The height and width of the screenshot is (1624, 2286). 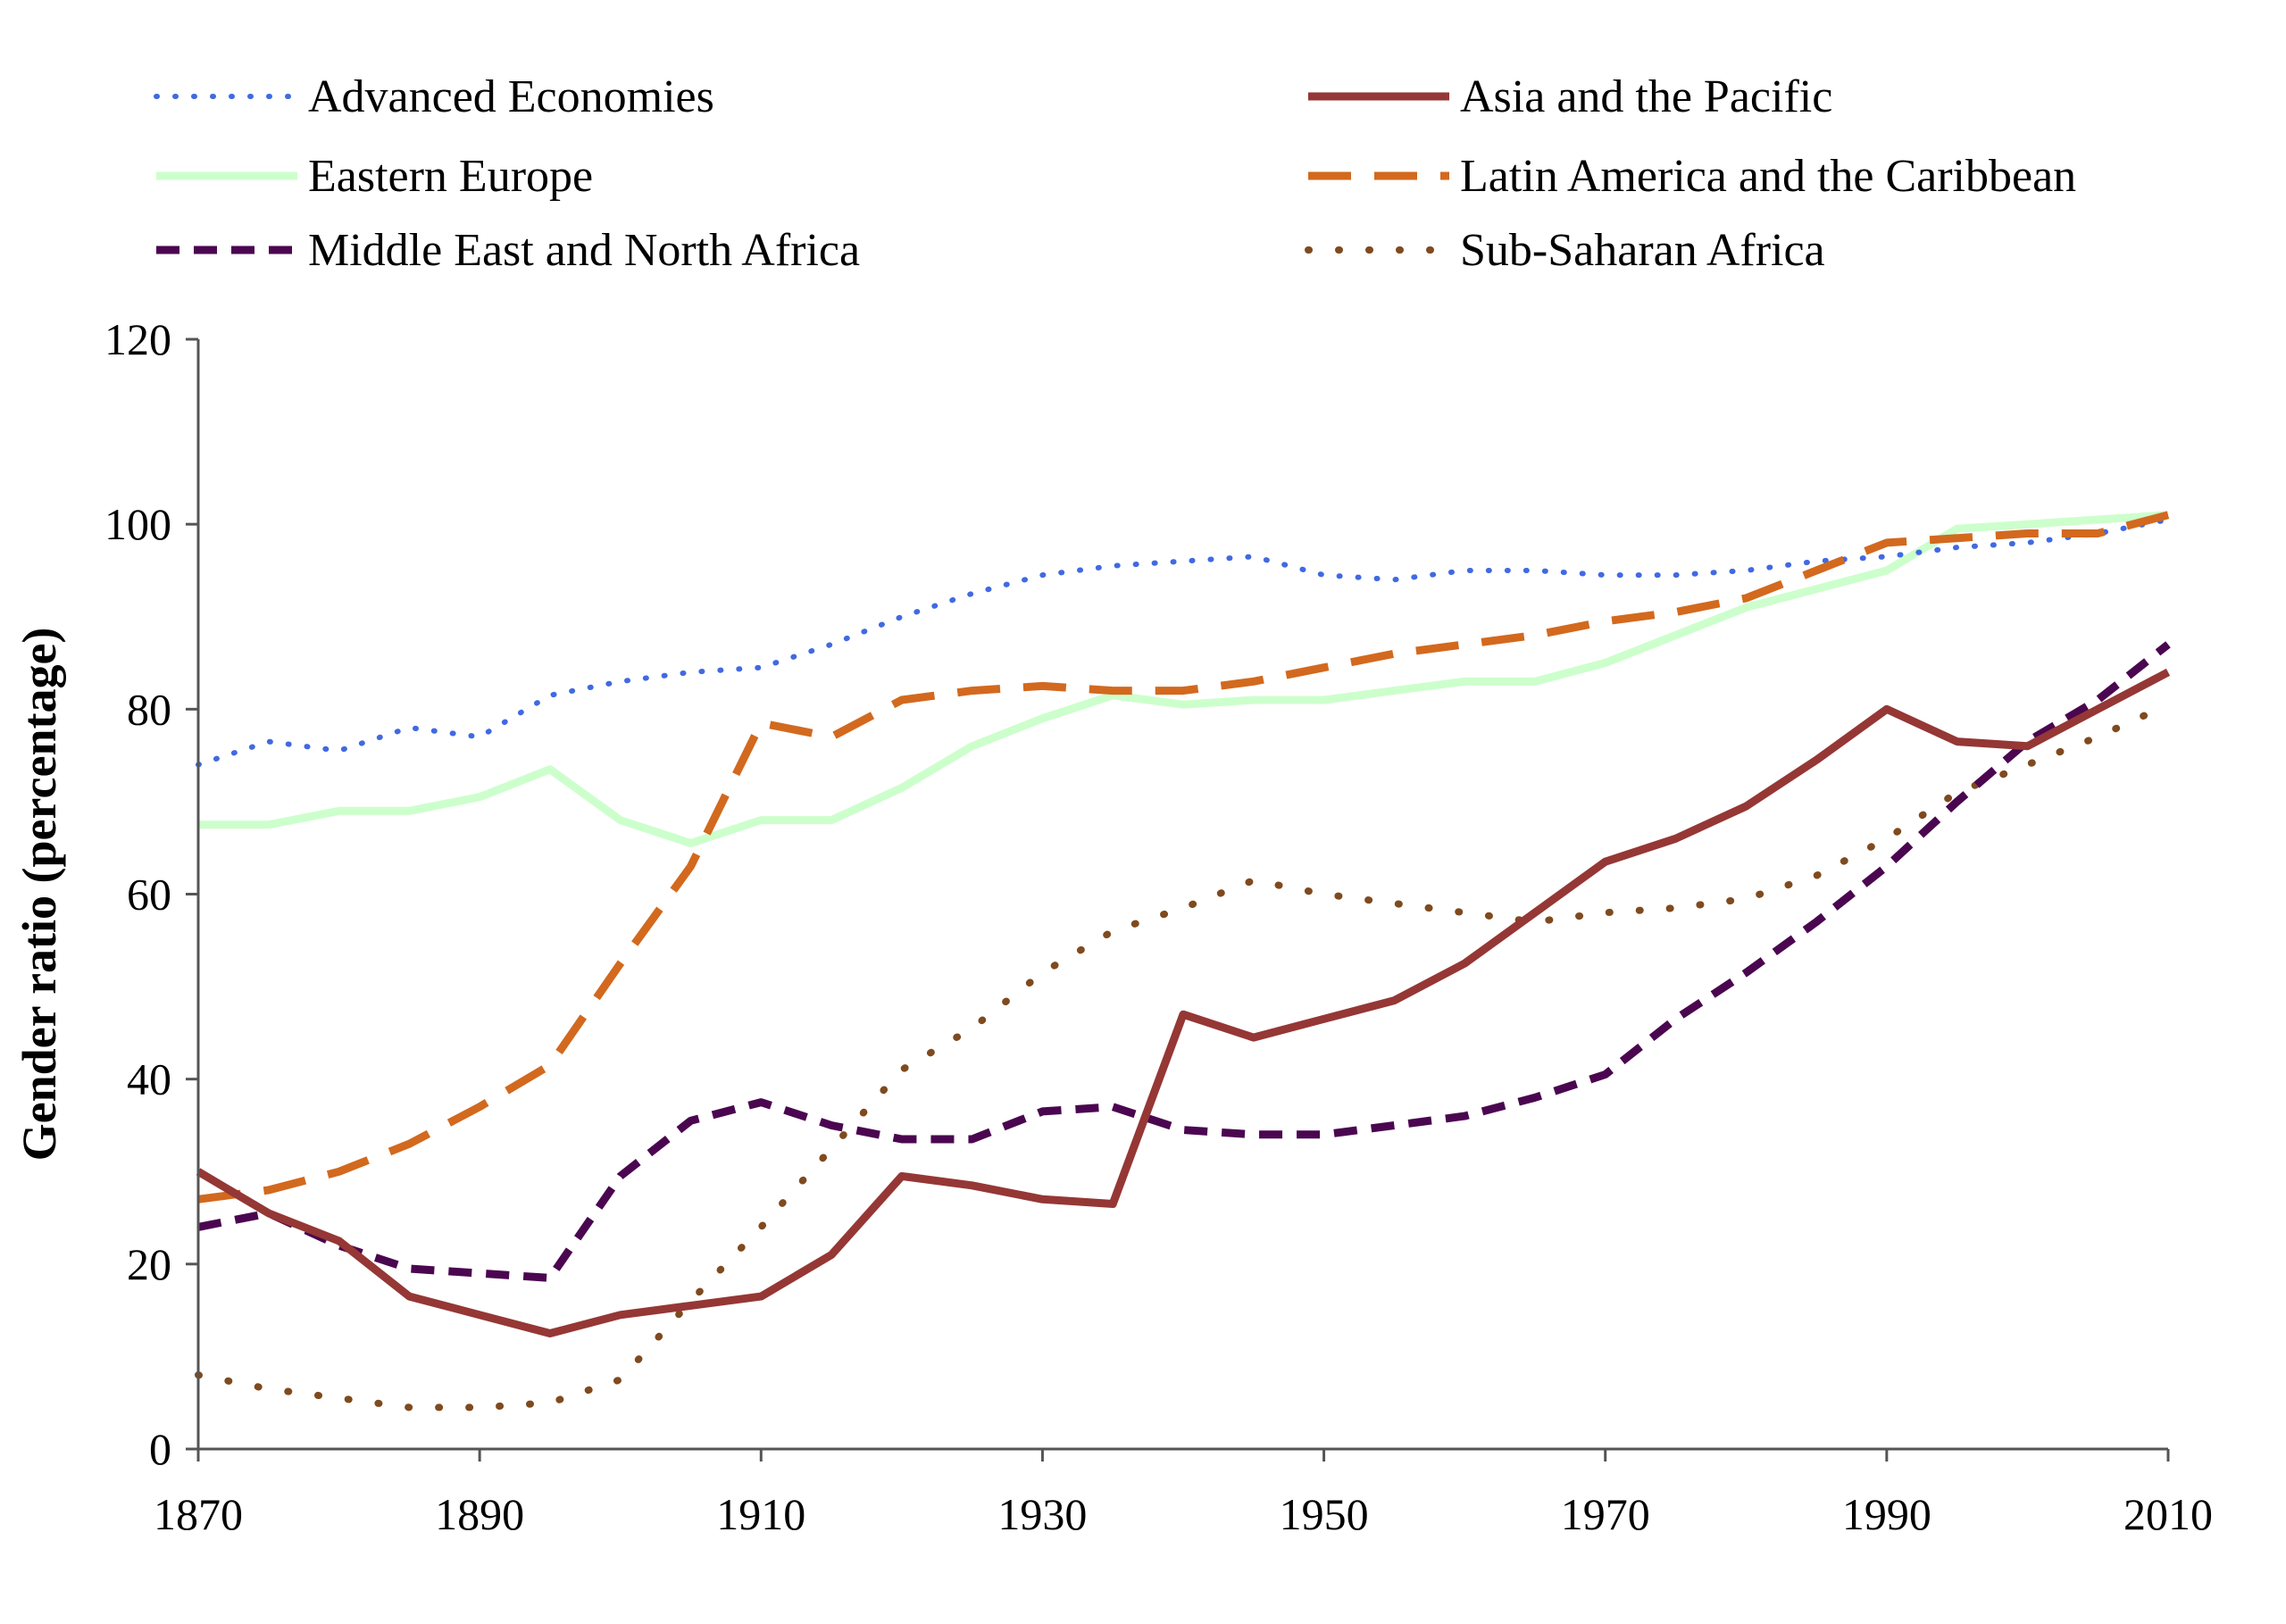 I want to click on x-tick-label: 1950, so click(x=1325, y=1514).